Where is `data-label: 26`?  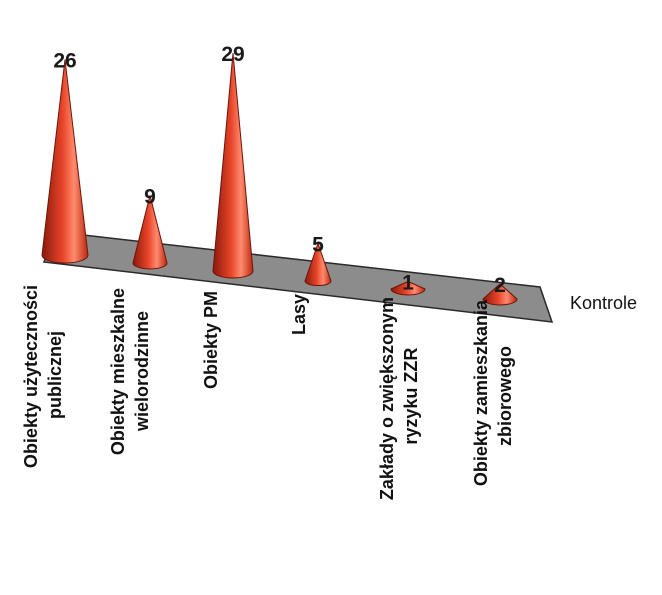
data-label: 26 is located at coordinates (64, 61).